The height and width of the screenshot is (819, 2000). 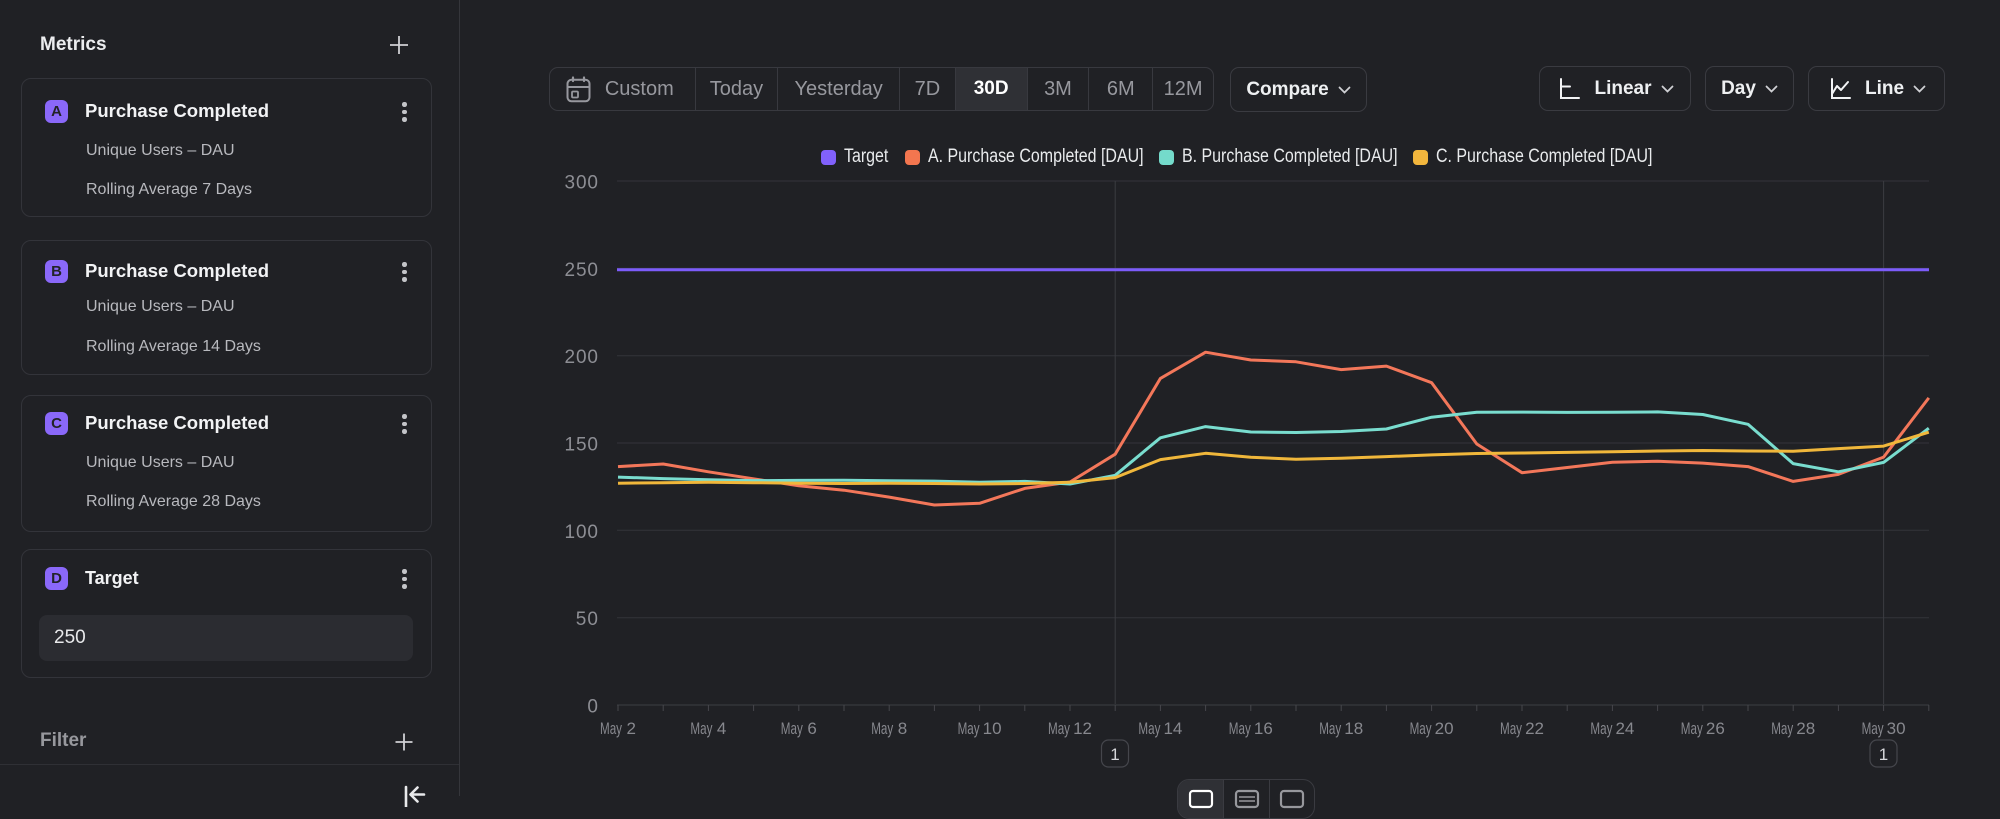 I want to click on svg-text: 0, so click(x=592, y=707).